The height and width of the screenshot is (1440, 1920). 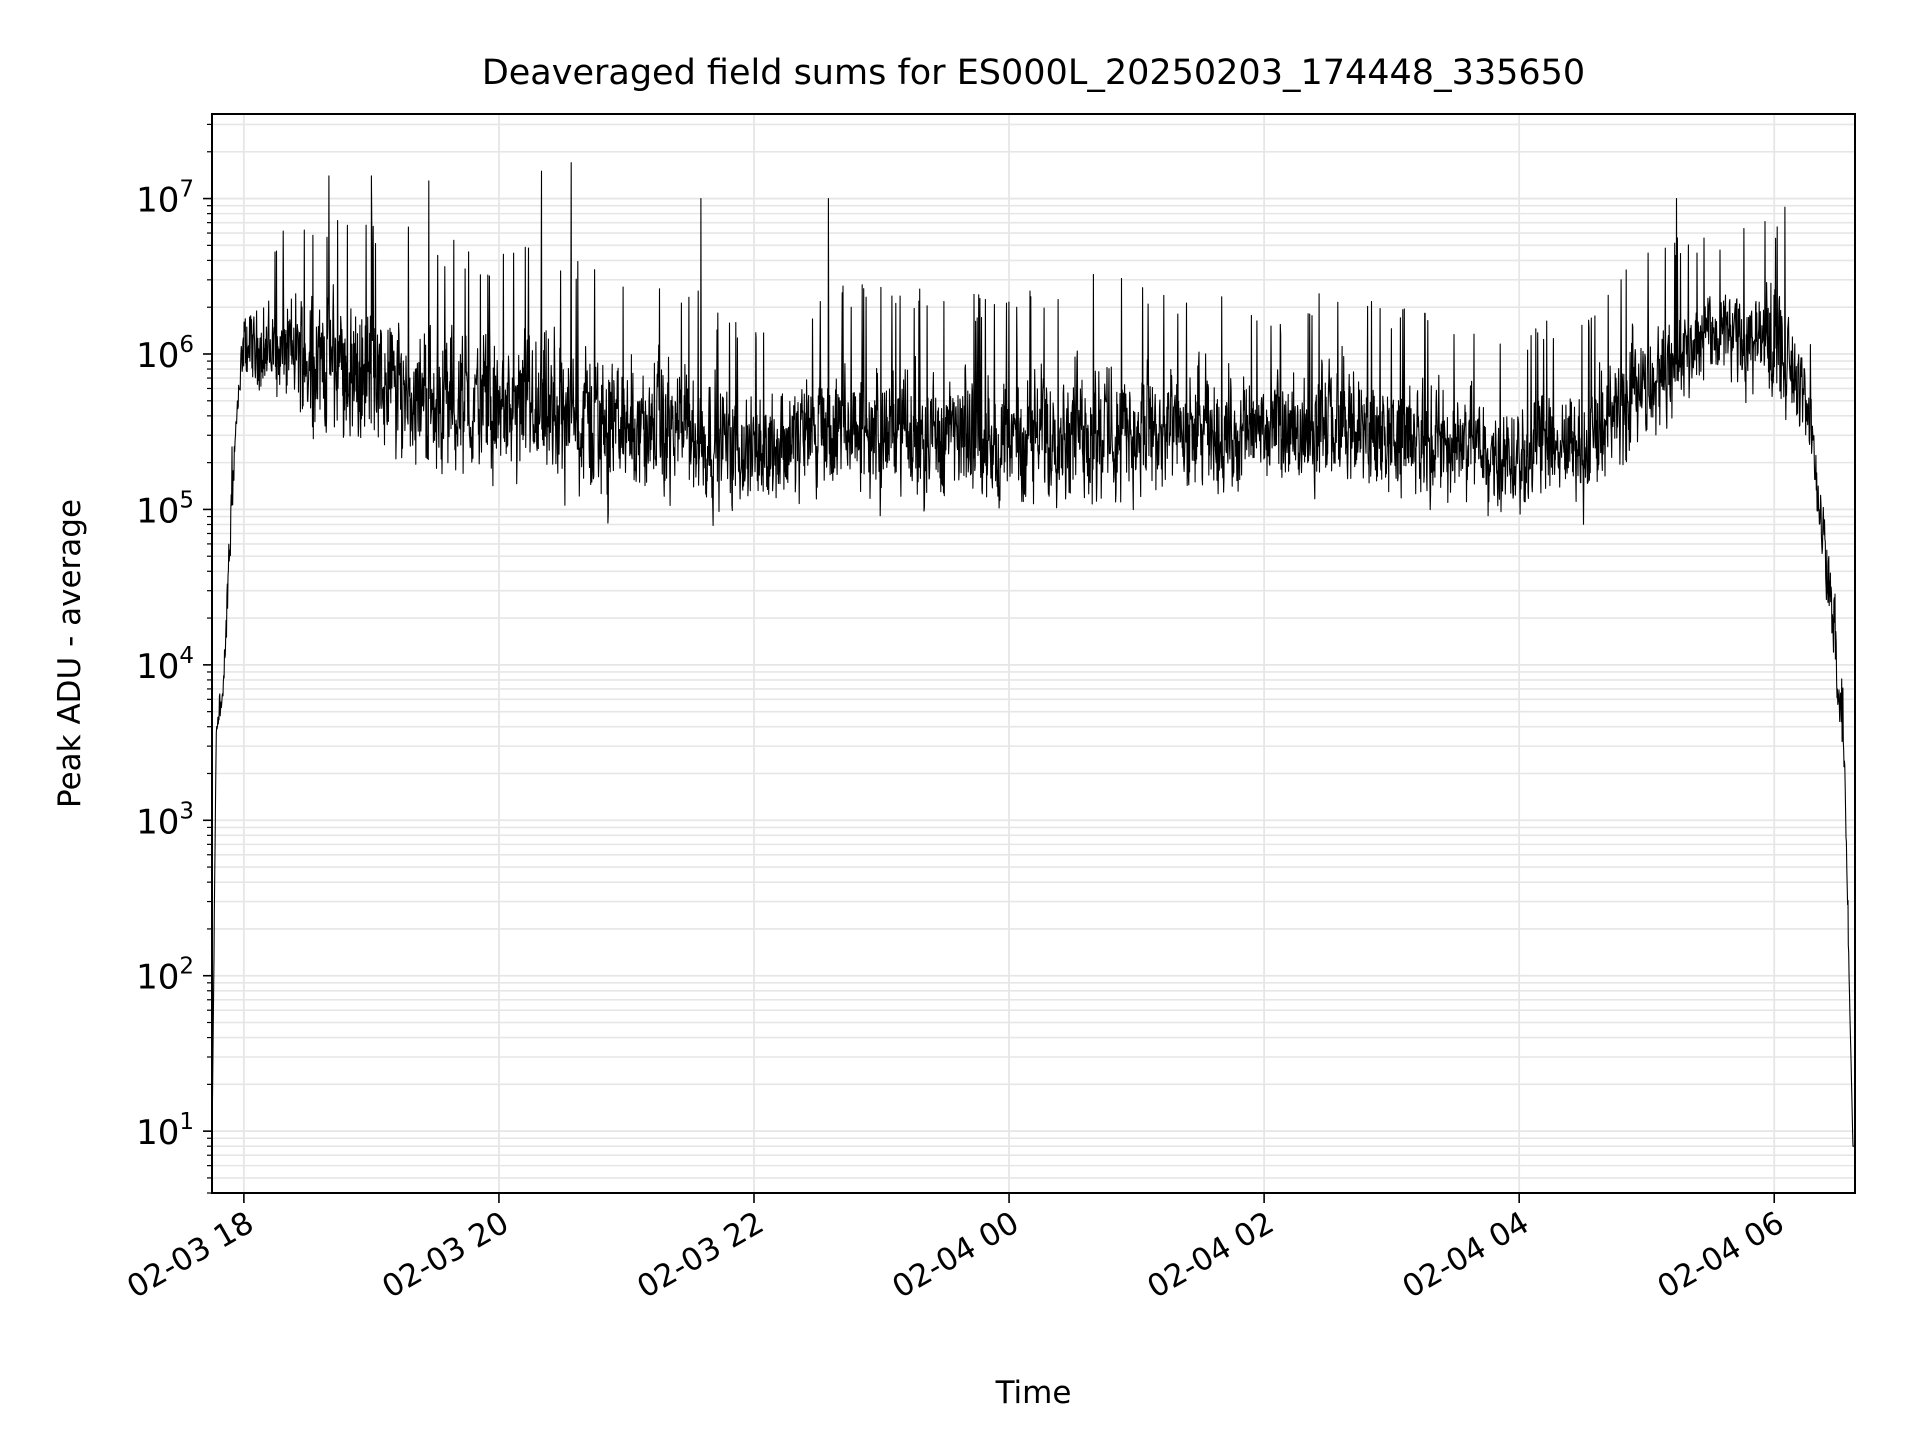 What do you see at coordinates (165, 354) in the screenshot?
I see `y-tick-label: 10⁶` at bounding box center [165, 354].